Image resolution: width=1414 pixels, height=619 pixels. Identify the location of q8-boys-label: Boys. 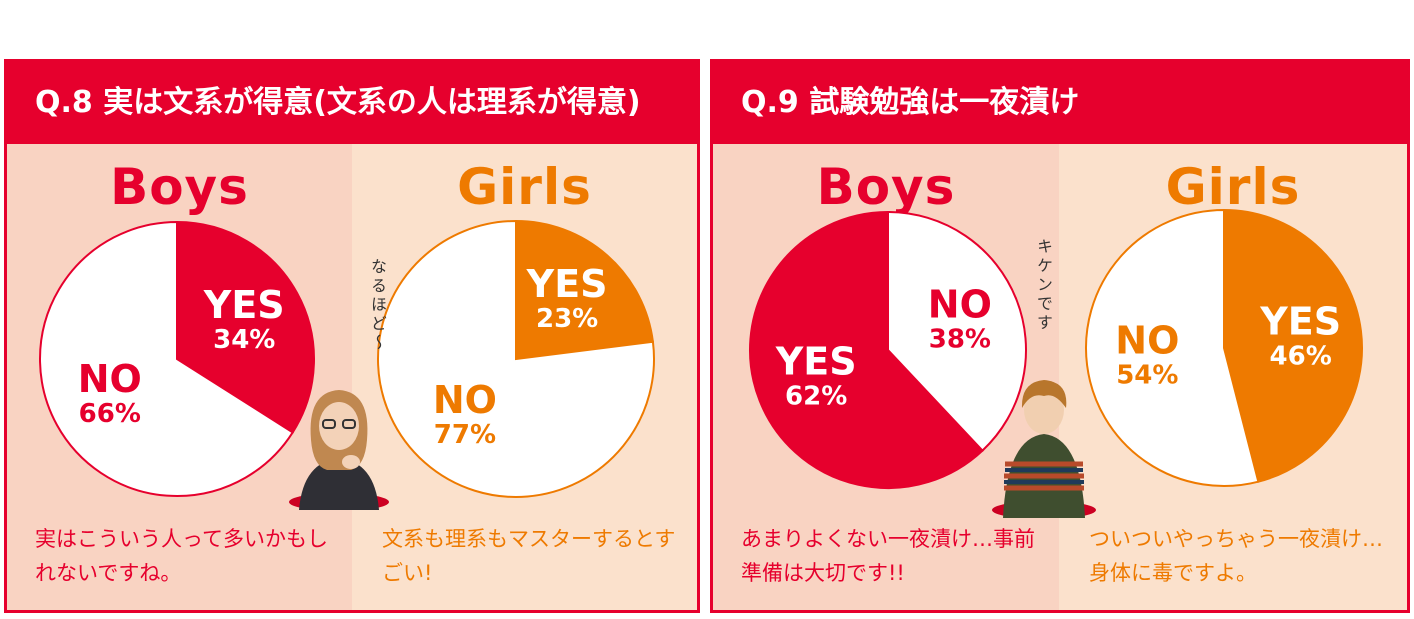
(179, 187).